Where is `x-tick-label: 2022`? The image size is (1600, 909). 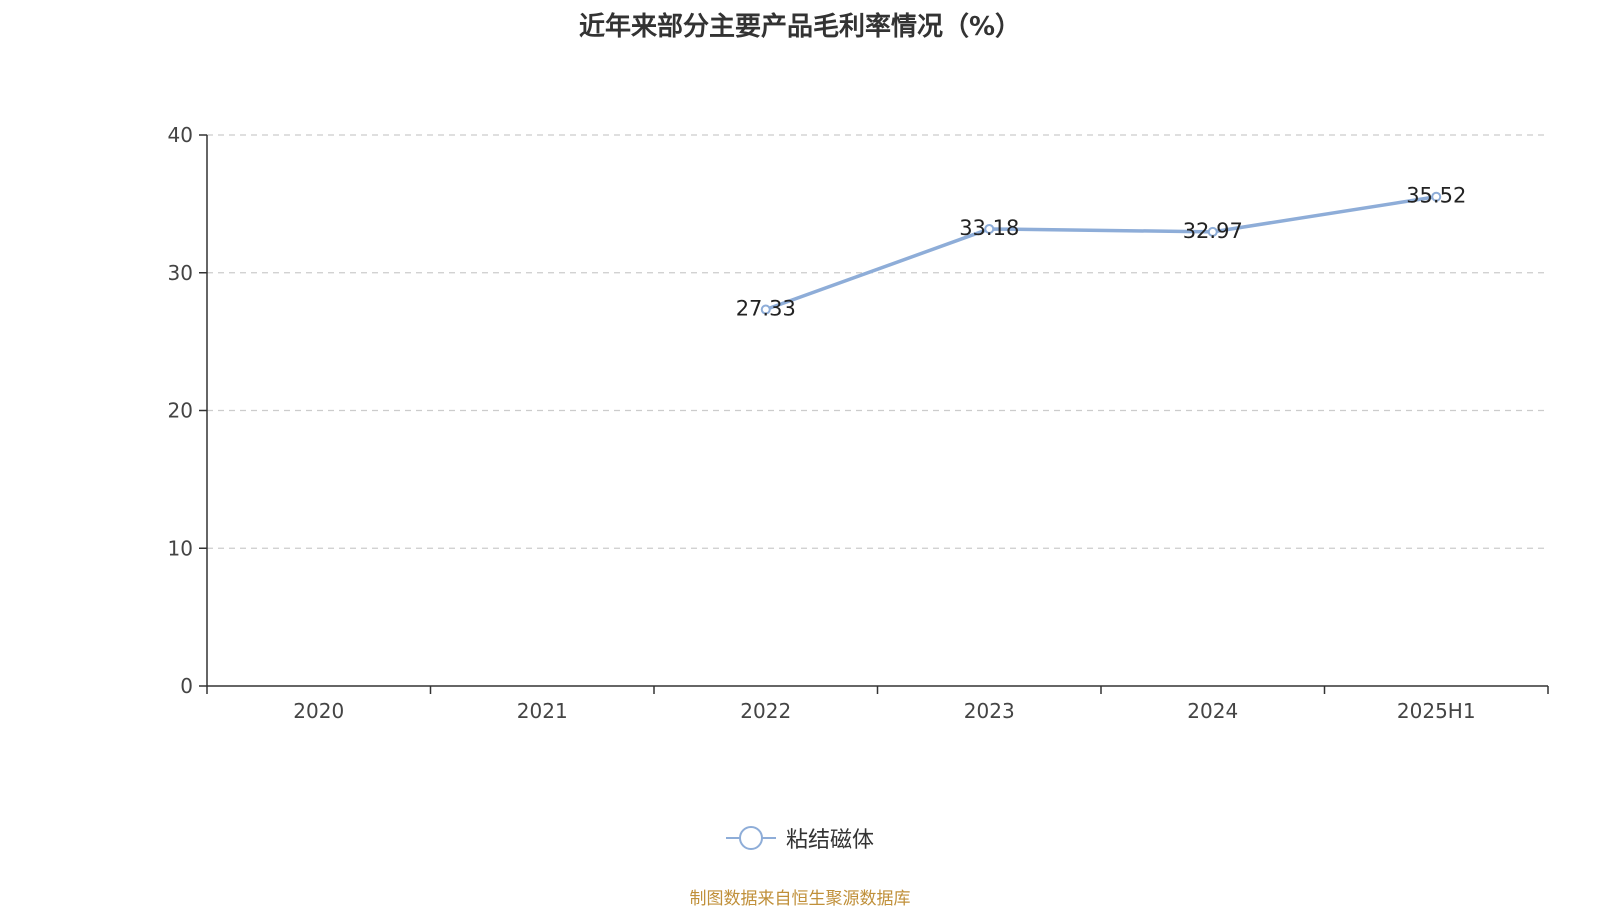
x-tick-label: 2022 is located at coordinates (765, 711).